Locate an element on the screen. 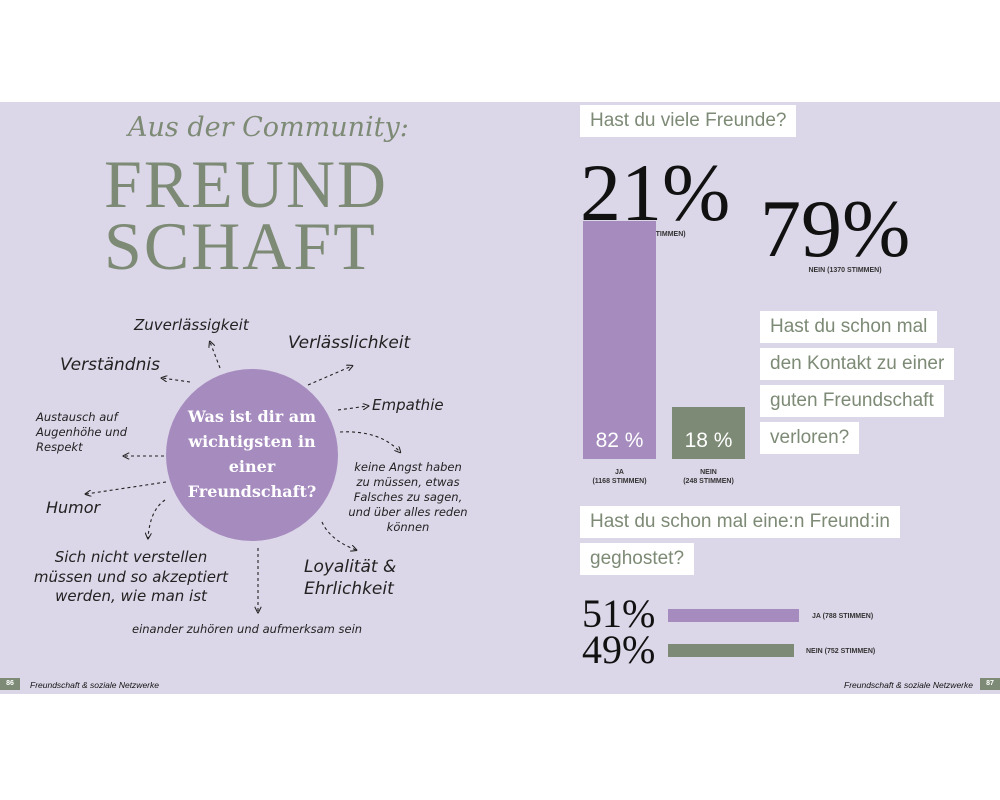 The width and height of the screenshot is (1000, 800). footer-left: Freundschaft & soziale Netzwerke is located at coordinates (94, 685).